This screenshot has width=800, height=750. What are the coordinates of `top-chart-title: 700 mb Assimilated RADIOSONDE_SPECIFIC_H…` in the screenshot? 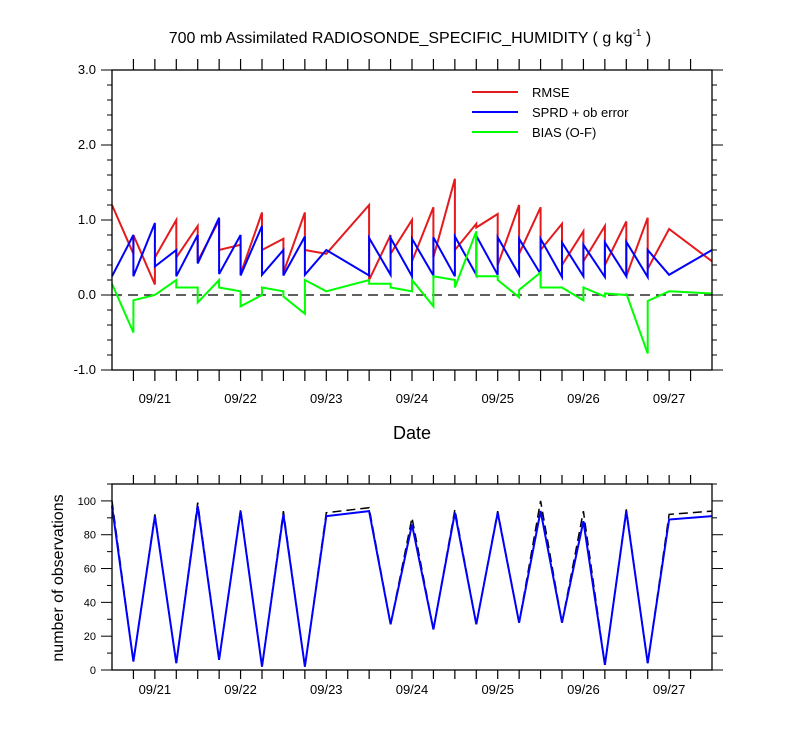 It's located at (410, 37).